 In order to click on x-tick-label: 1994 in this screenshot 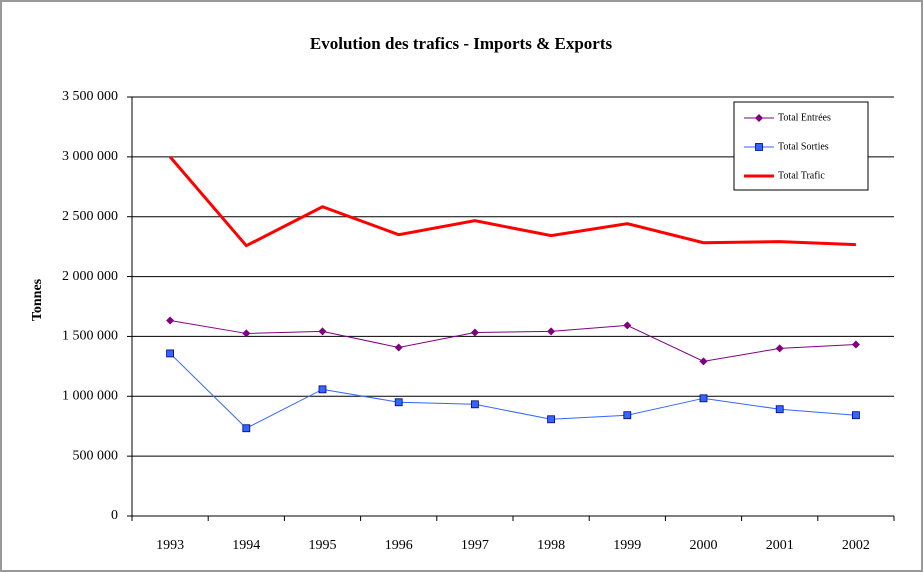, I will do `click(246, 545)`.